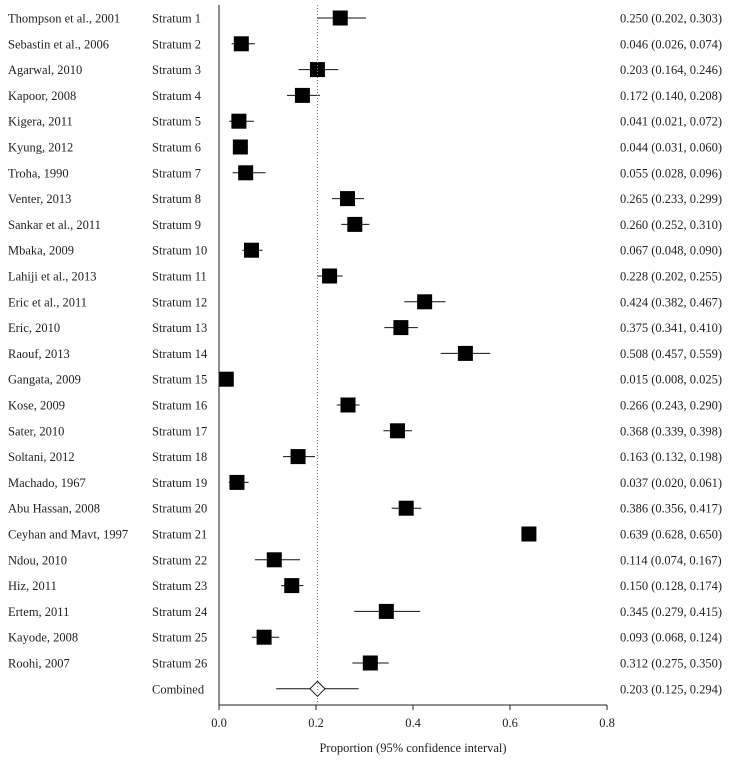 This screenshot has height=763, width=734. I want to click on study-row: Troha, 1990 Stratum 7 0.055 (0.028, 0.096), so click(365, 173).